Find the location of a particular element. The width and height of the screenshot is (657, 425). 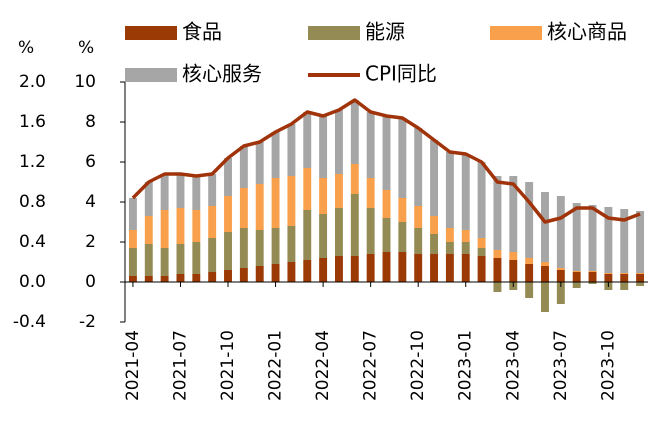

y-tick-label: 0.4 is located at coordinates (32, 242).